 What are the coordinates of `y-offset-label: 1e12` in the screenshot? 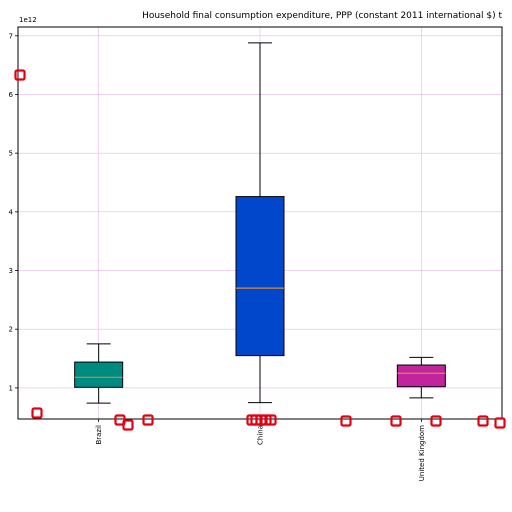 It's located at (28, 20).